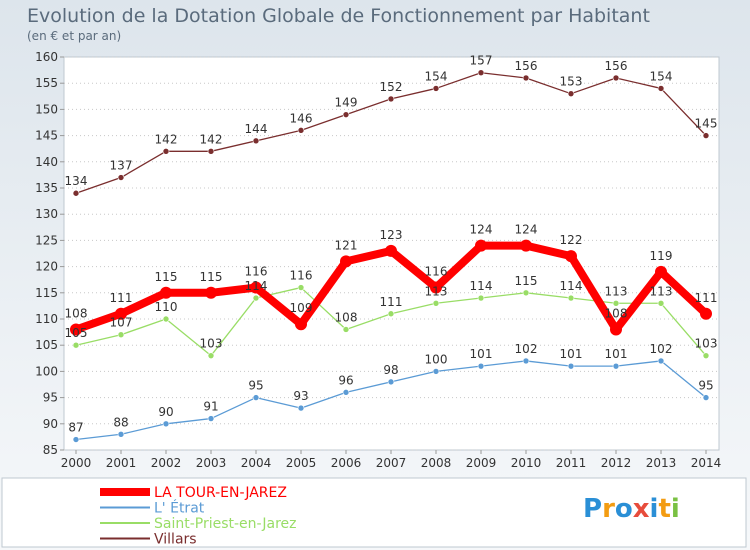  Describe the element at coordinates (661, 349) in the screenshot. I see `data-label: 102` at that location.